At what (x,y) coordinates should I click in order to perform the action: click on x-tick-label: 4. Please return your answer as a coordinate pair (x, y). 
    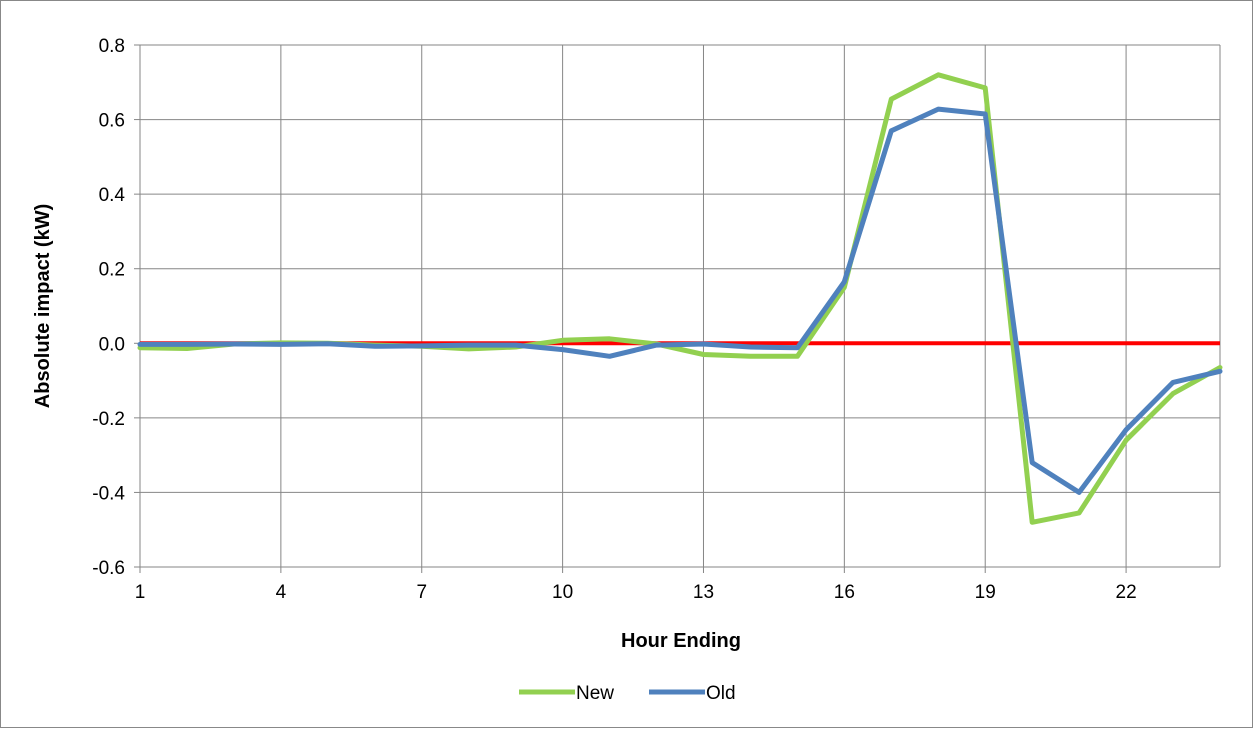
    Looking at the image, I should click on (281, 592).